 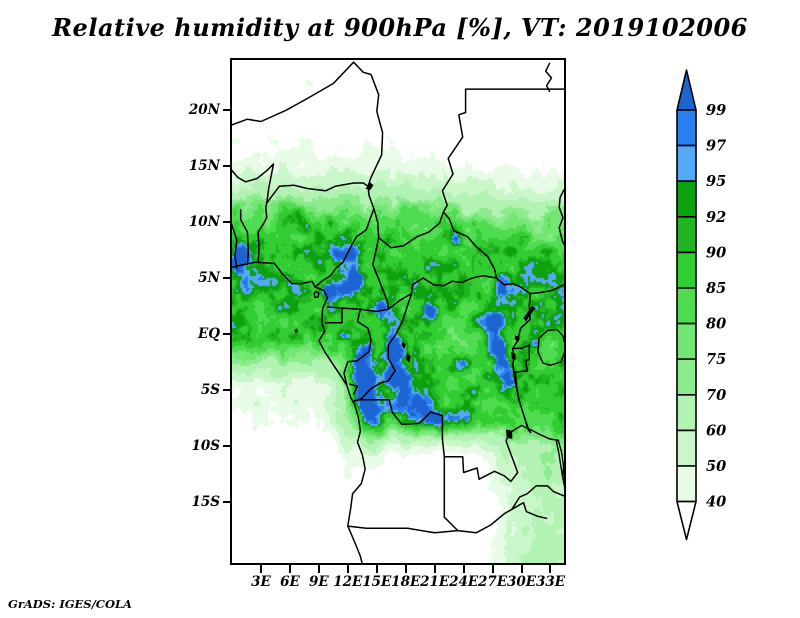 What do you see at coordinates (550, 582) in the screenshot?
I see `lon-tick-label: 33E` at bounding box center [550, 582].